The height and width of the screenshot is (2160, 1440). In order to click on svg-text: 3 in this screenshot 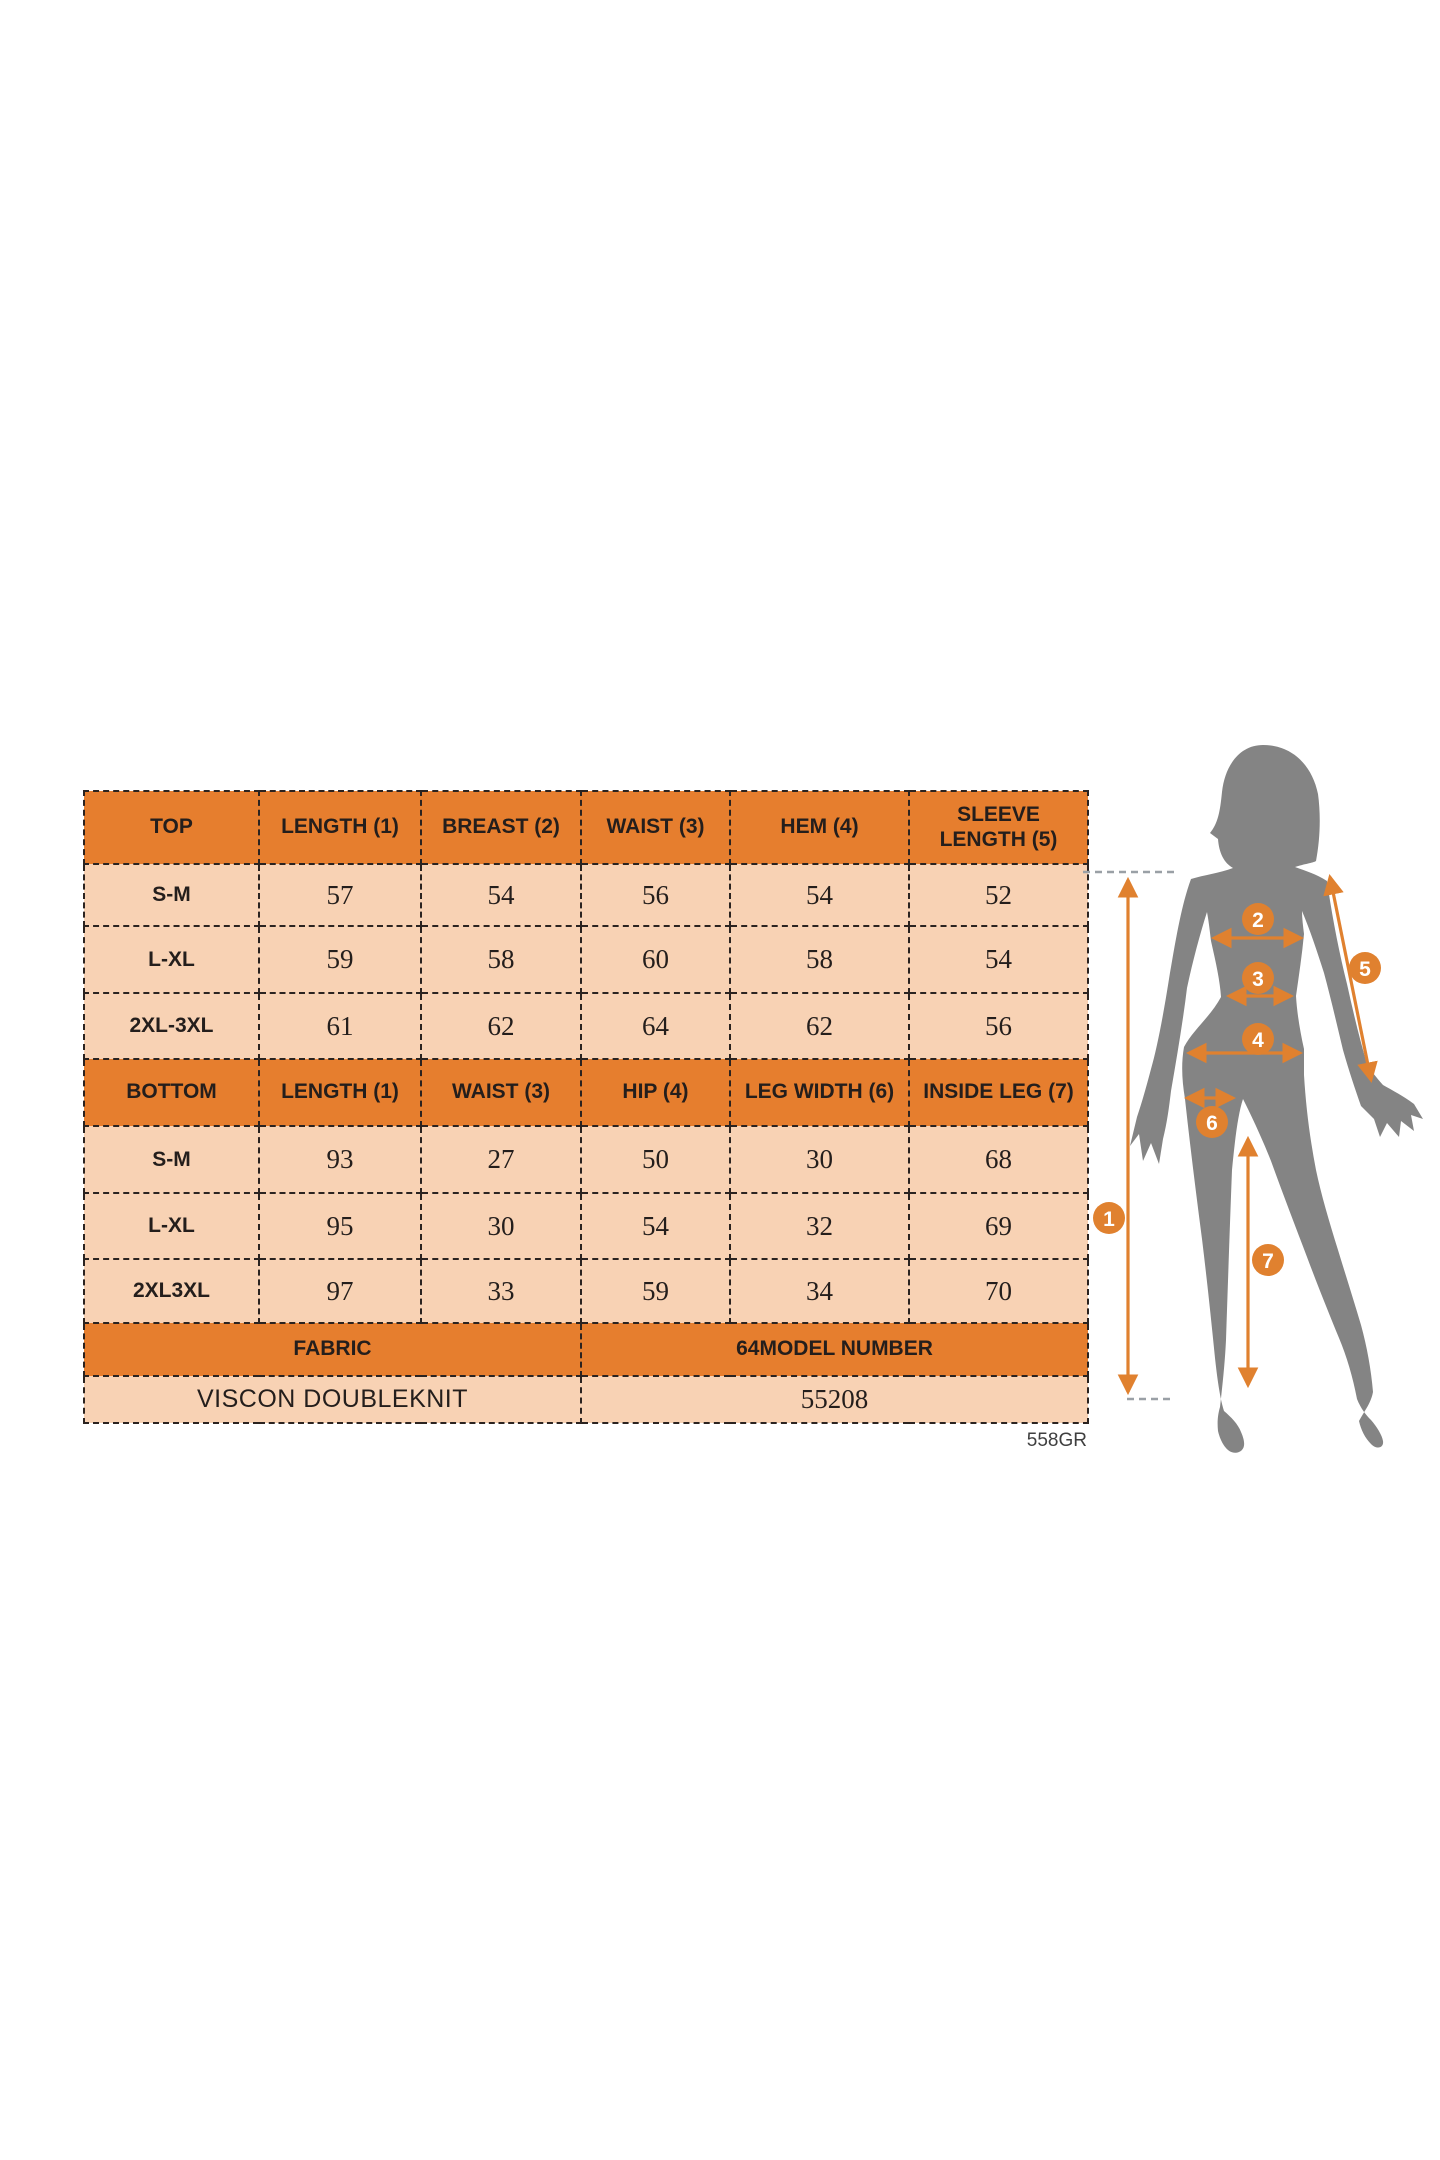, I will do `click(1258, 979)`.